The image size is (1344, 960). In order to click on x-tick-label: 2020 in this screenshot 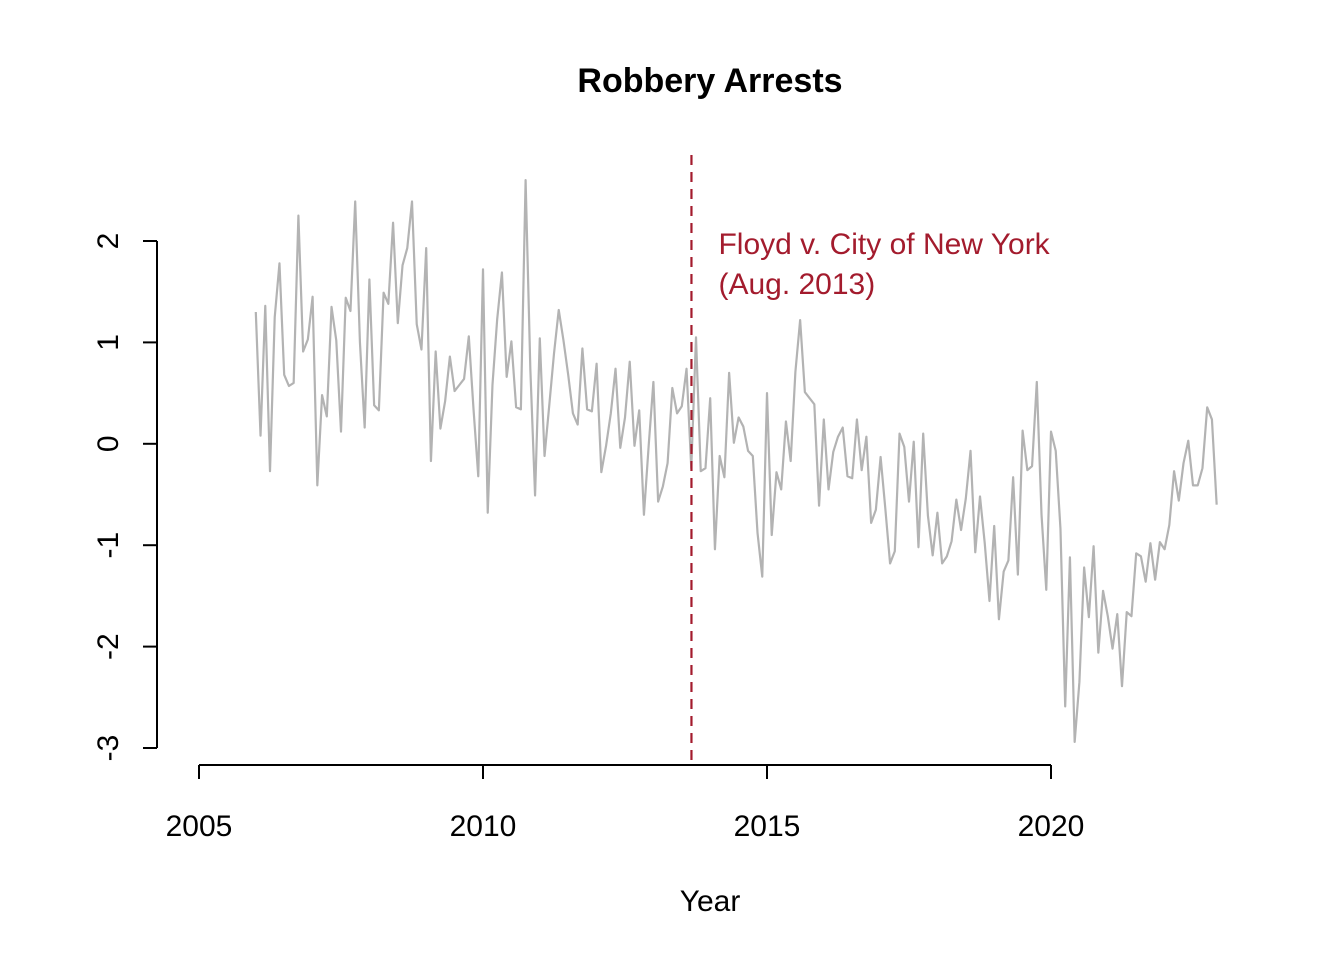, I will do `click(1051, 826)`.